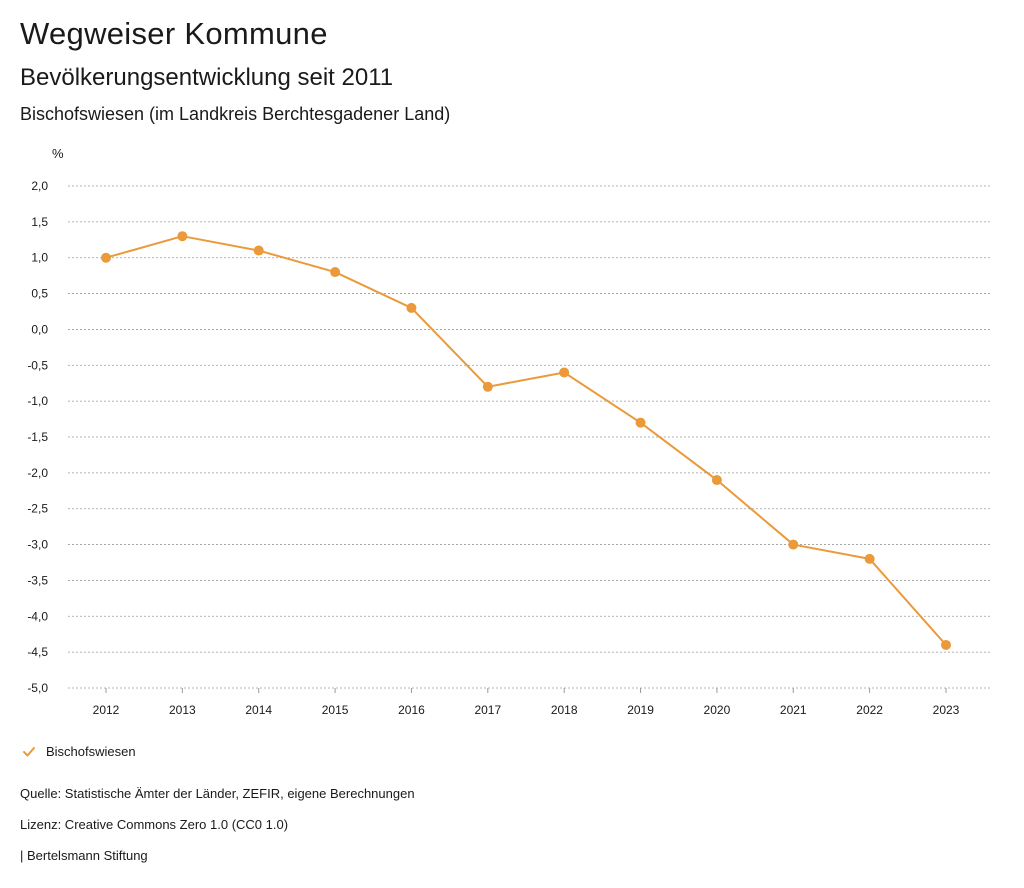 The image size is (1024, 888). Describe the element at coordinates (37, 545) in the screenshot. I see `y-tick-label: -3,0` at that location.